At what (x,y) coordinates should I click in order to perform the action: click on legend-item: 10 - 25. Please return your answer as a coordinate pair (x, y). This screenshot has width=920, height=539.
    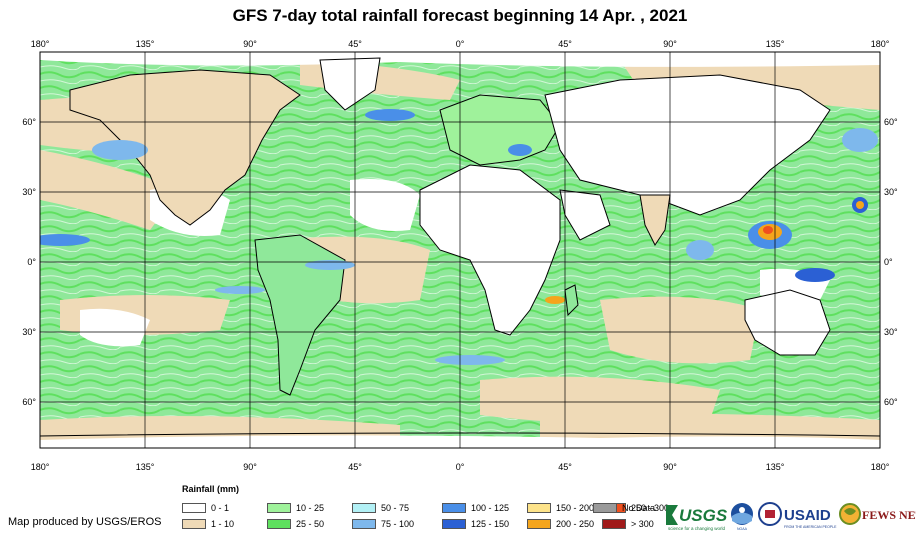
    Looking at the image, I should click on (295, 508).